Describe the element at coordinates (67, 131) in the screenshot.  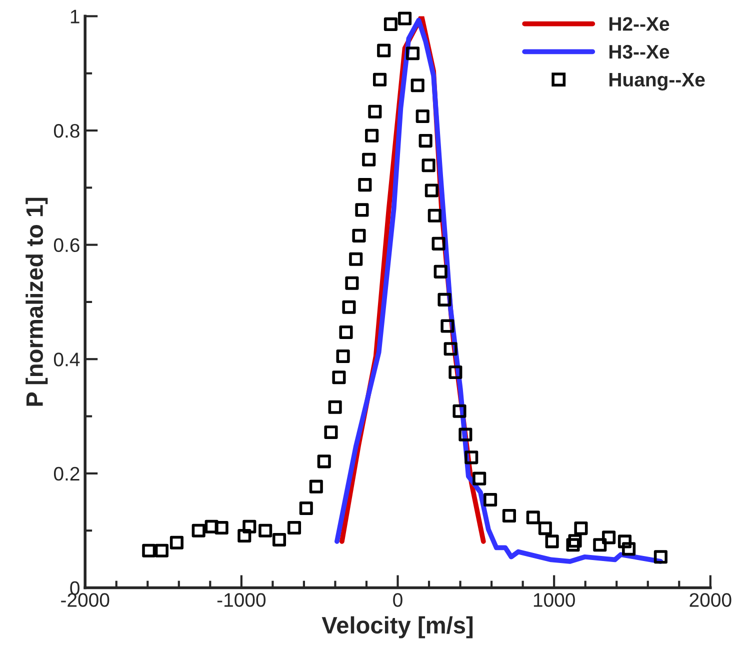
I see `y-tick-label: 0.8` at that location.